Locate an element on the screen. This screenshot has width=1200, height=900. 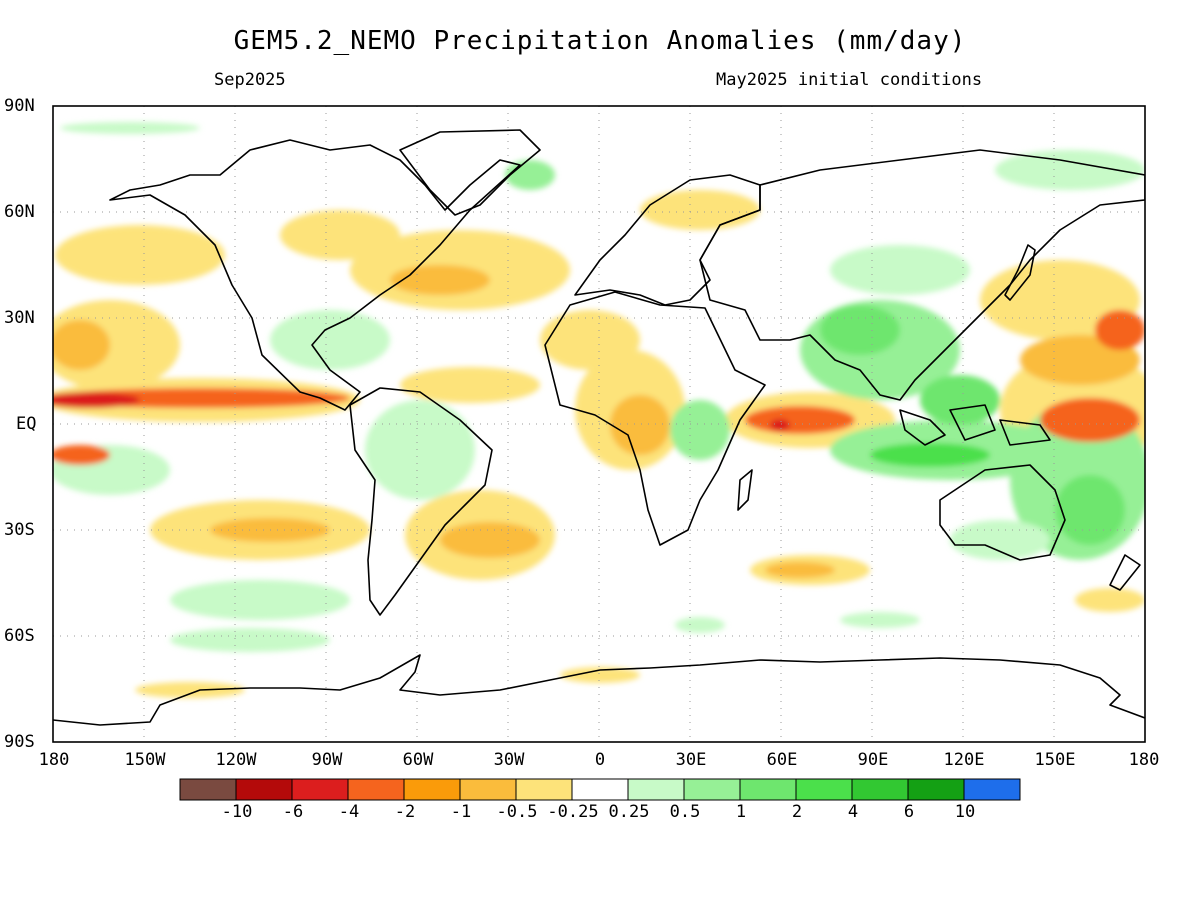
lon-label-180w: 180 is located at coordinates (54, 760).